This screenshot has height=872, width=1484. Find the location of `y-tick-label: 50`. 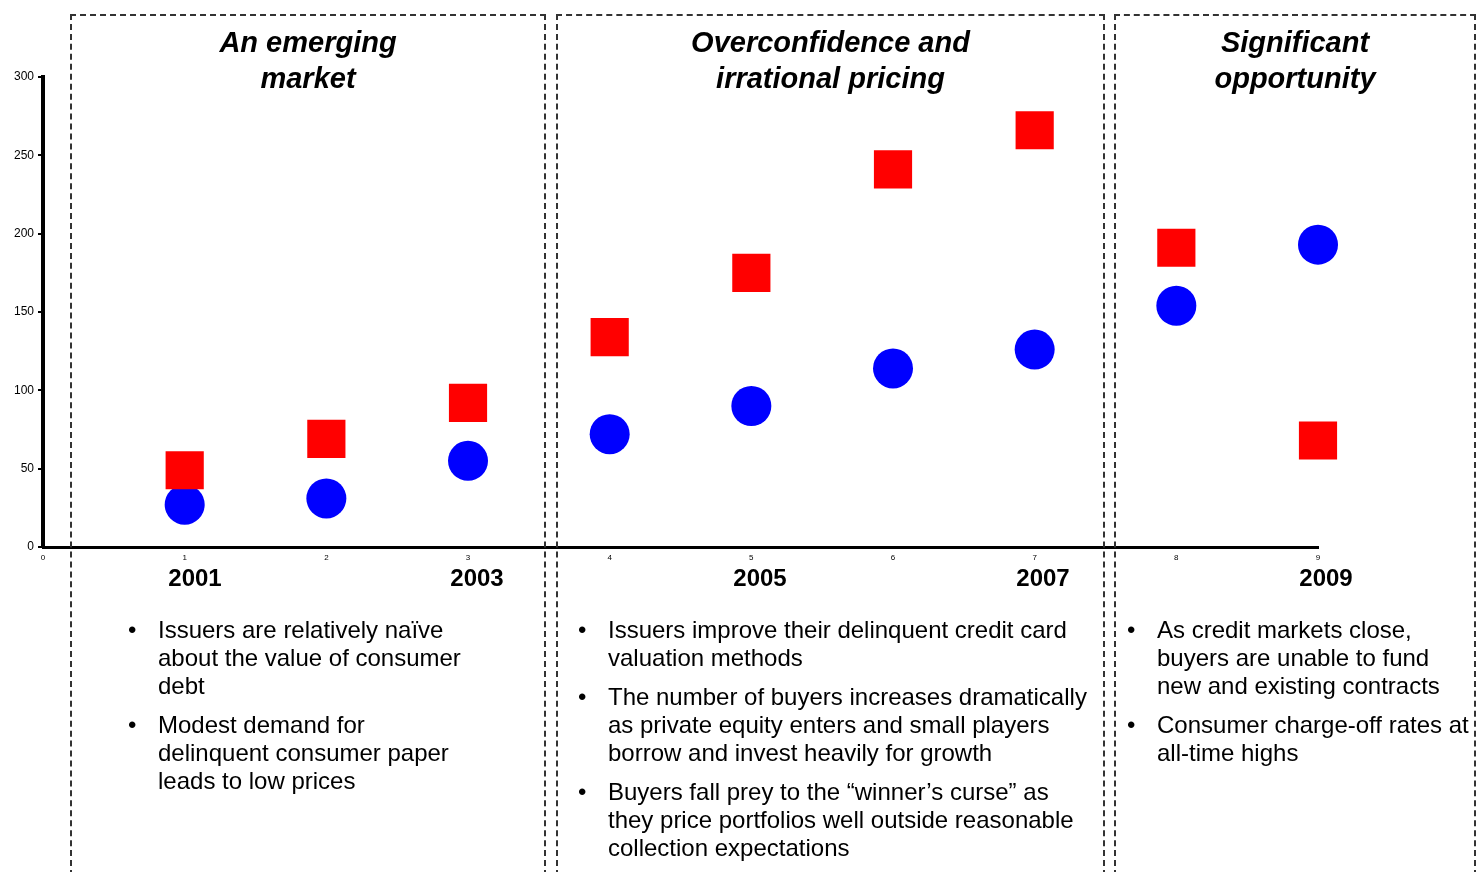

y-tick-label: 50 is located at coordinates (27, 467).